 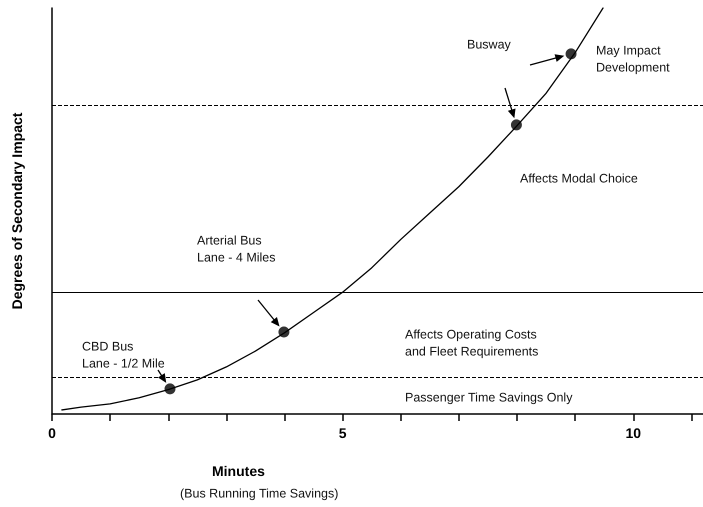 I want to click on text: (Bus Running Time Savings), so click(x=259, y=493).